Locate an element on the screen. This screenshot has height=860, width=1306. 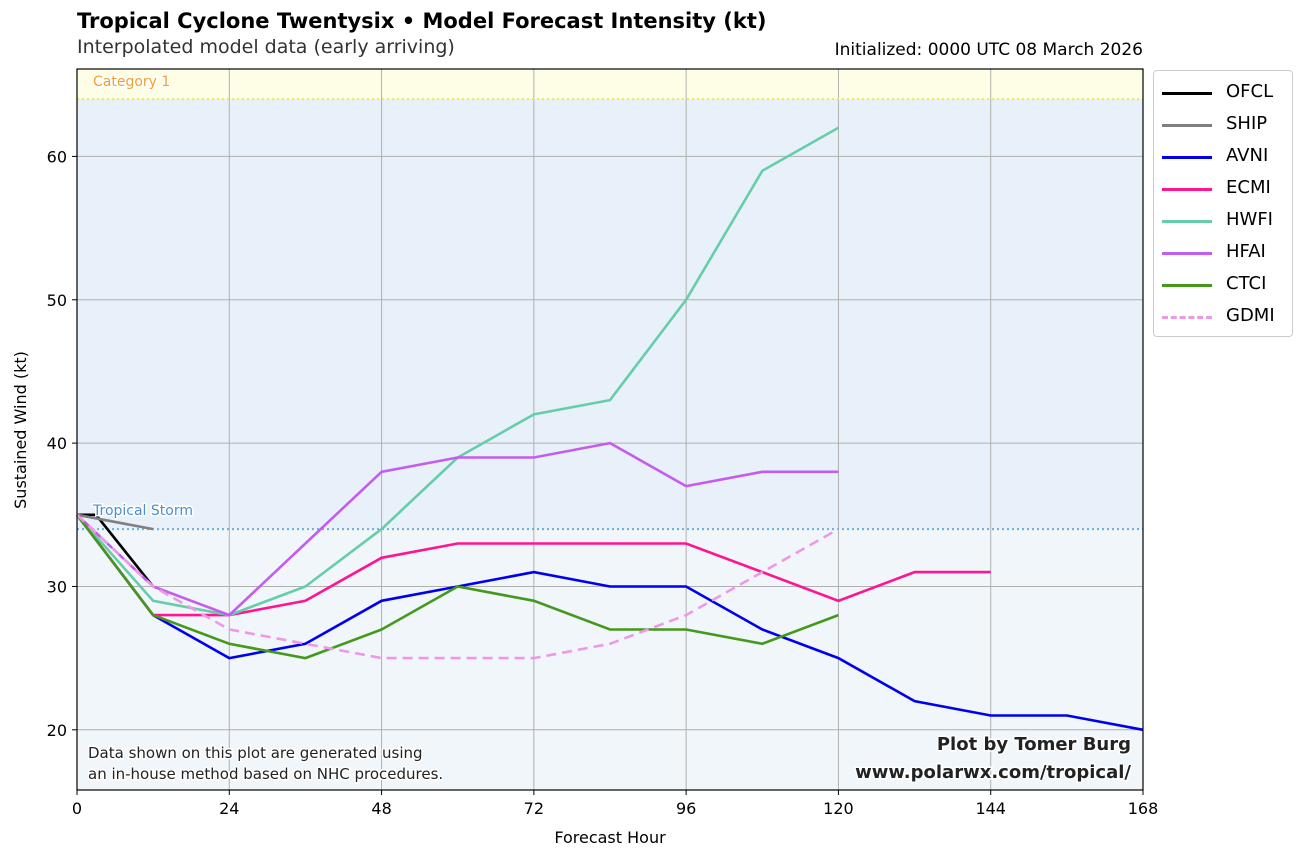
legend-label: SHIP is located at coordinates (1247, 123).